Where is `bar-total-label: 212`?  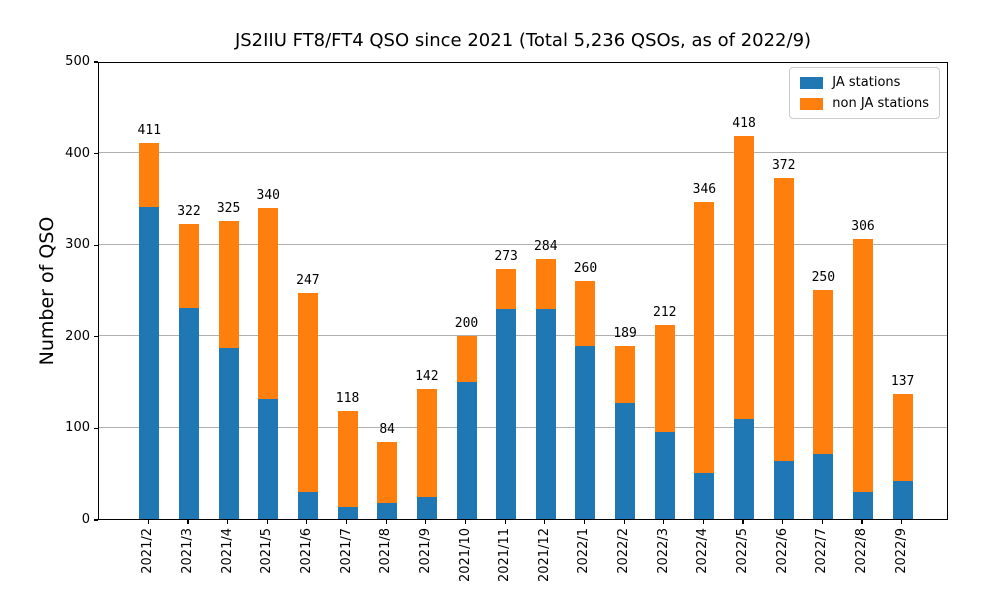
bar-total-label: 212 is located at coordinates (665, 312).